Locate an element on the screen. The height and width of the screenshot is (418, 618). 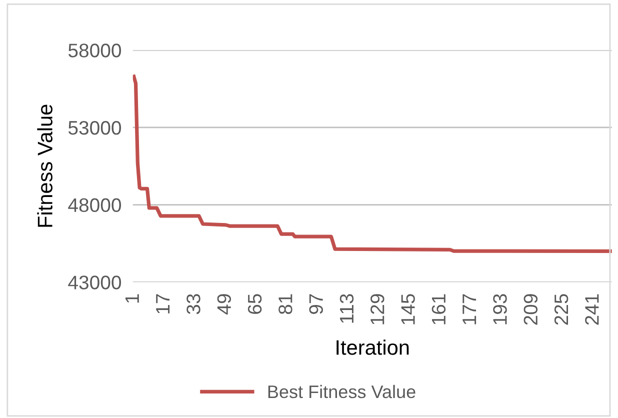
x-tick-label: 1 is located at coordinates (132, 298).